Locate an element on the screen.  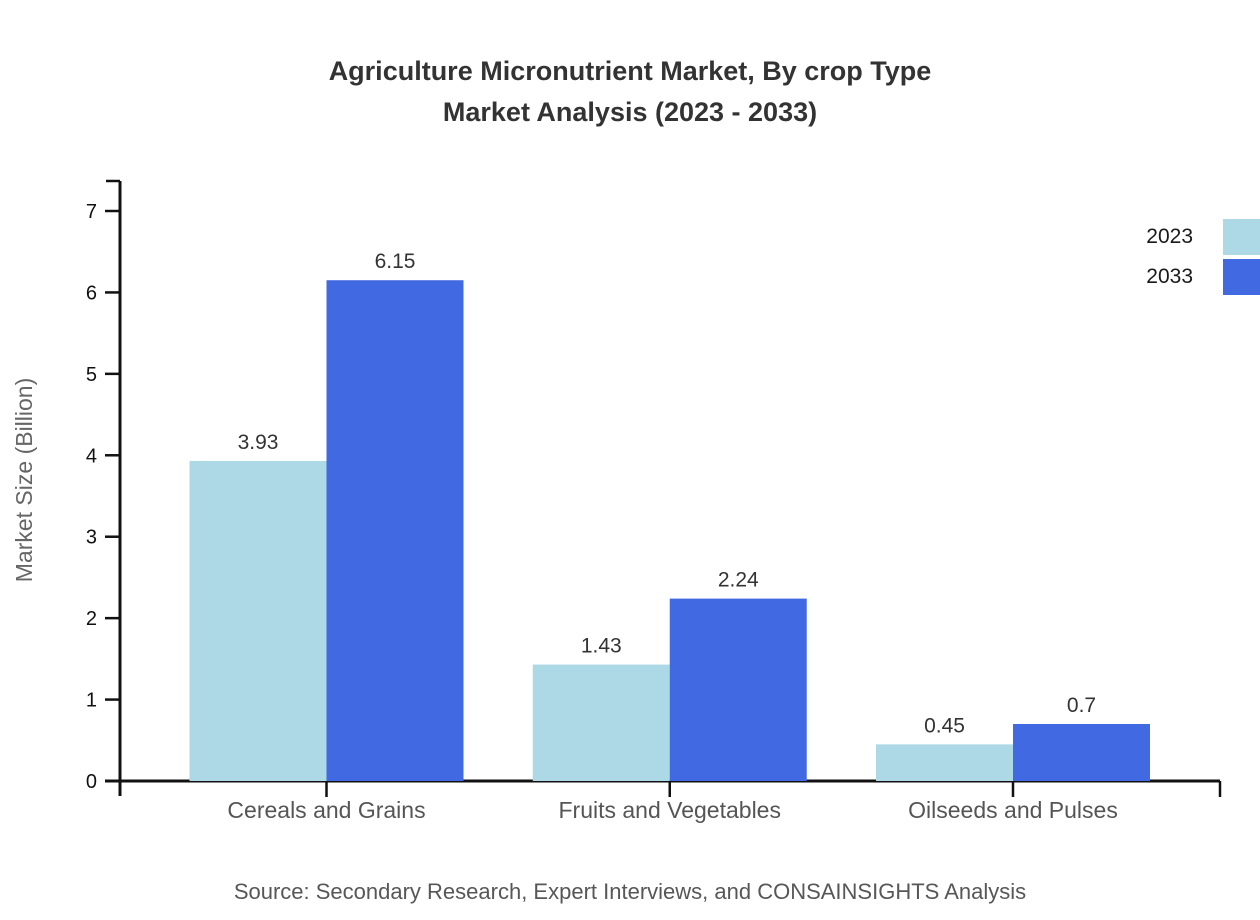
value-label: 6.15 is located at coordinates (395, 261).